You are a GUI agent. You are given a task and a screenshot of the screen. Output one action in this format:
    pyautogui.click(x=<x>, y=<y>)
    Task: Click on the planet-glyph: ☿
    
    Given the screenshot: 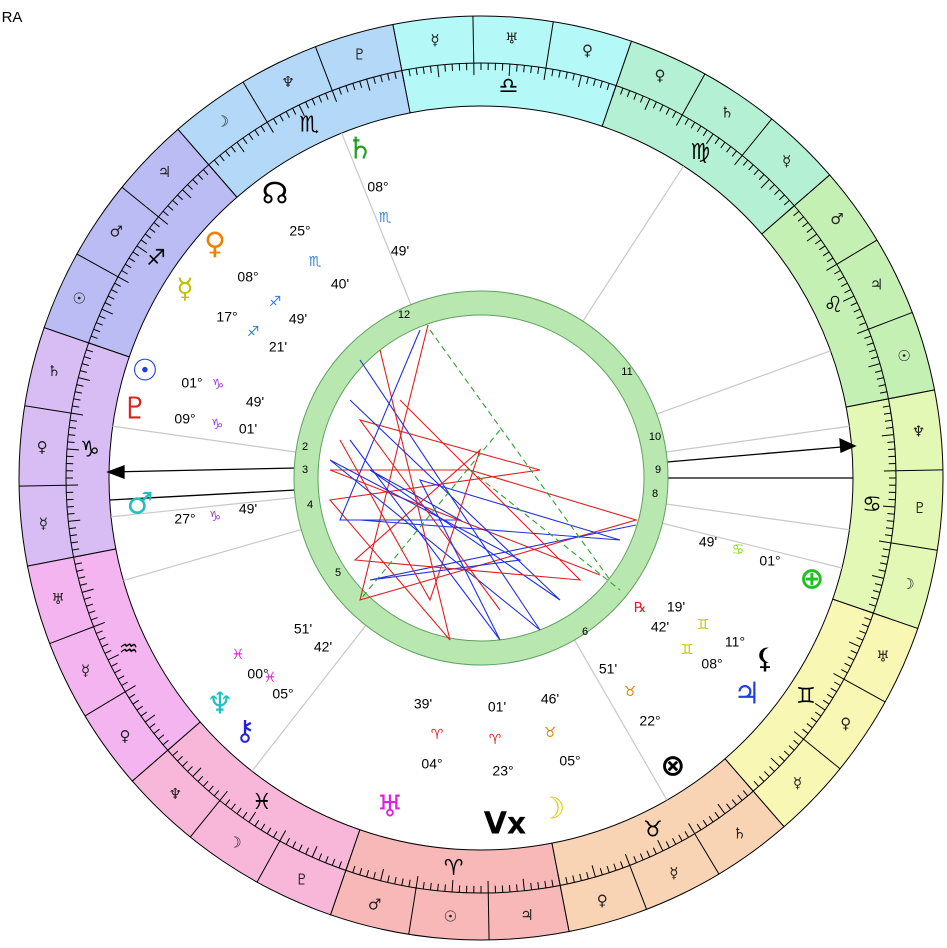 What is the action you would take?
    pyautogui.click(x=184, y=288)
    